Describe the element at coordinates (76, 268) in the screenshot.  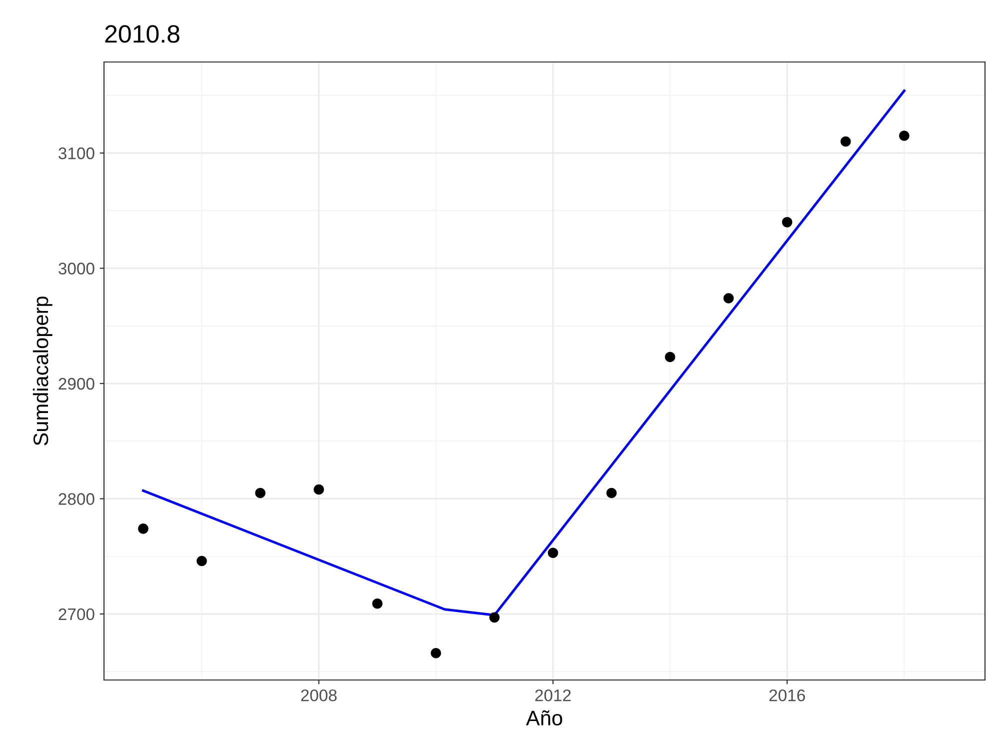
I see `y-tick-label: 3000` at that location.